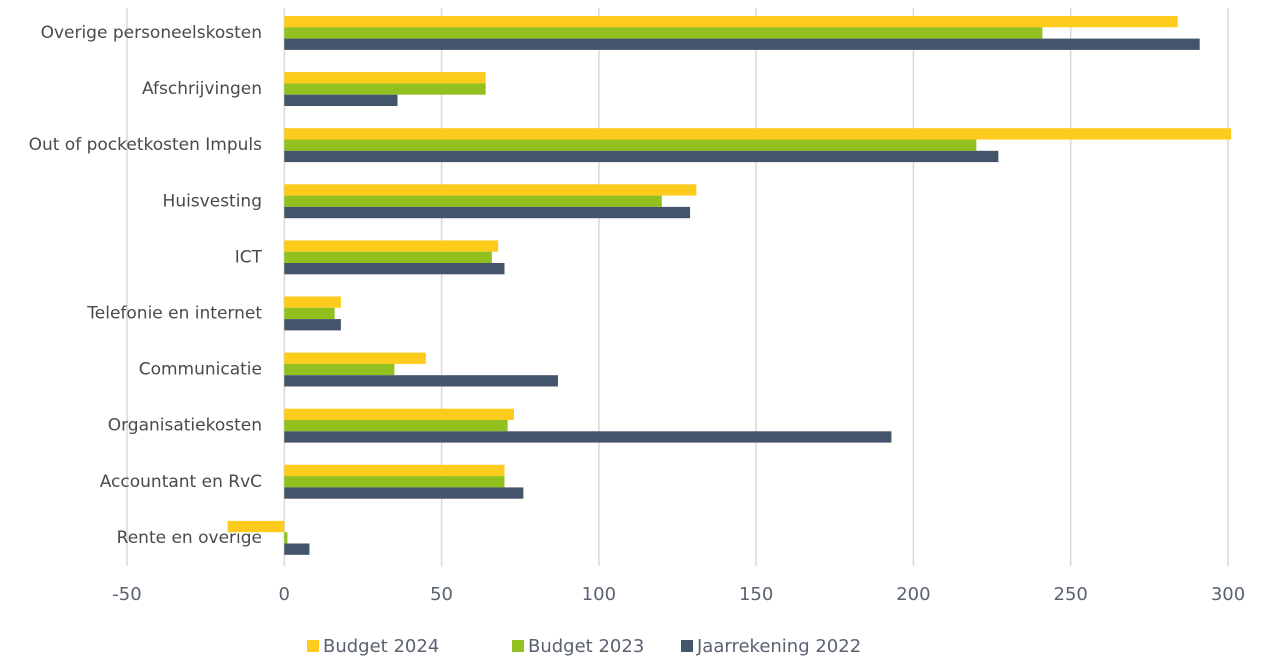 The height and width of the screenshot is (661, 1262). Describe the element at coordinates (212, 201) in the screenshot. I see `category-label: Huisvesting` at that location.